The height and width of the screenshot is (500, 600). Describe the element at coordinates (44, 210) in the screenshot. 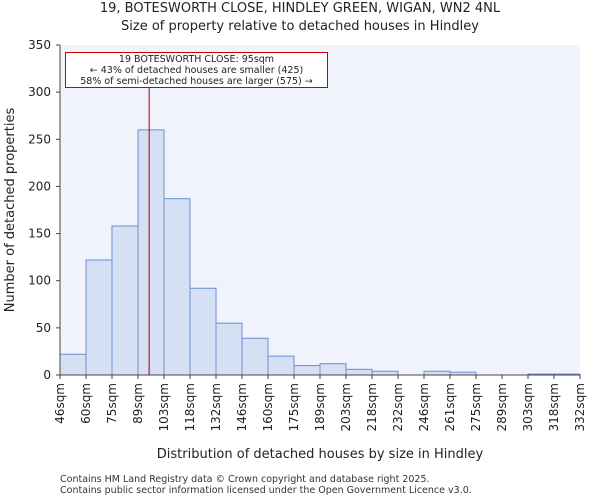

I see `y-axis-ticks: 0 50 100 150 200 250 300 350` at that location.